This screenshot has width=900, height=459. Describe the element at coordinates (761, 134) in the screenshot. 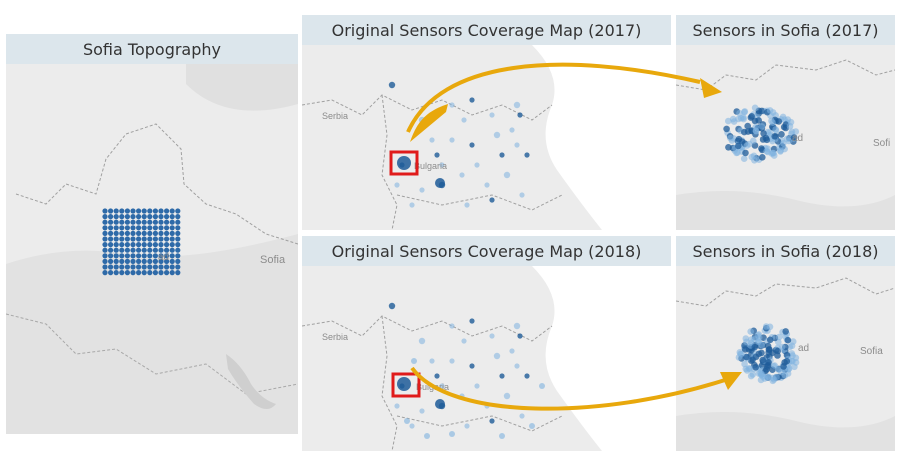

I see `sensor-dots` at that location.